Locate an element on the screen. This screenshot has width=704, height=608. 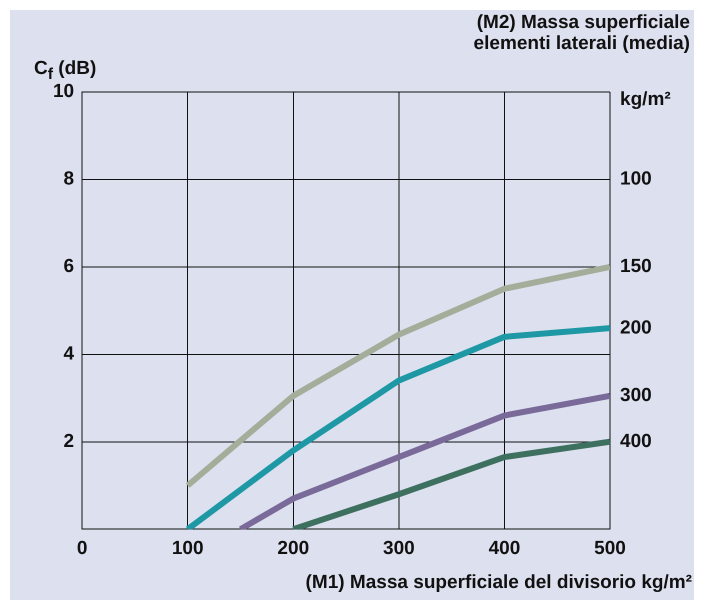
x-tick-label: 400 is located at coordinates (504, 548).